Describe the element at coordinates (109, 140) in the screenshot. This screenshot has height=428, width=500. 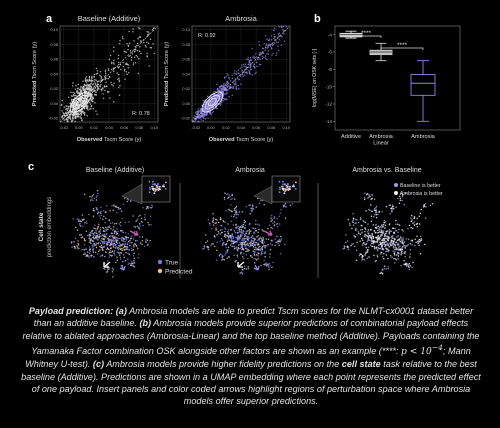
I see `scatter-baseline-xlabel: Observed Tscm Score (y)` at that location.